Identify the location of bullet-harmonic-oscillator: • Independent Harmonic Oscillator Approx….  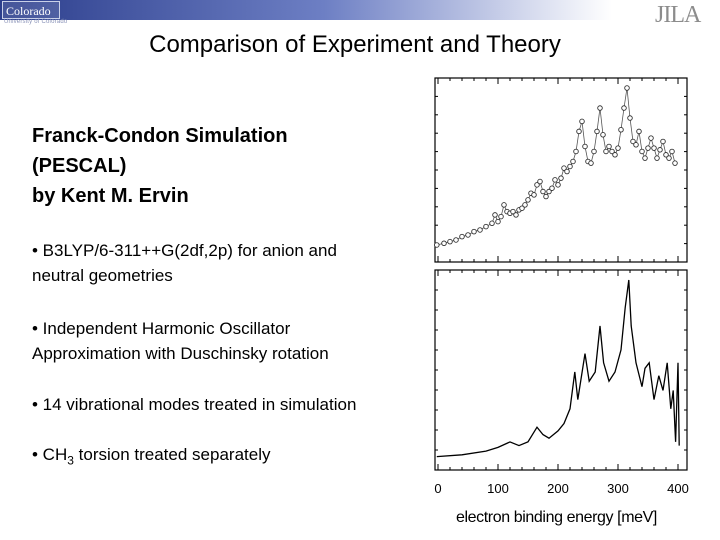
(180, 341).